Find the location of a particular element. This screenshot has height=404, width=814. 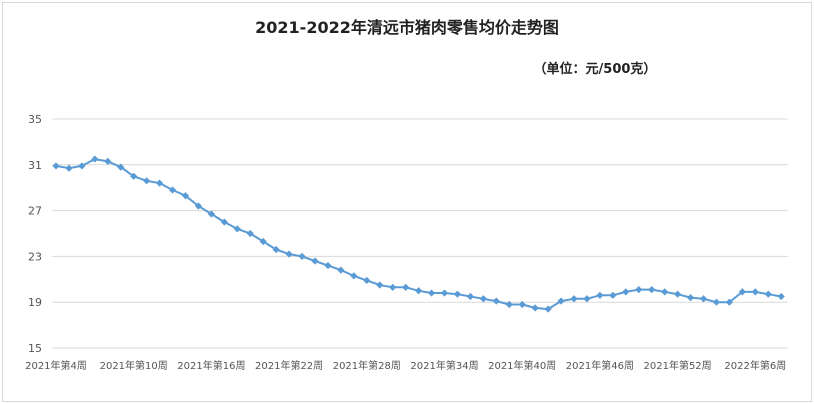

x-tick-label: 2021年第4周 is located at coordinates (56, 365).